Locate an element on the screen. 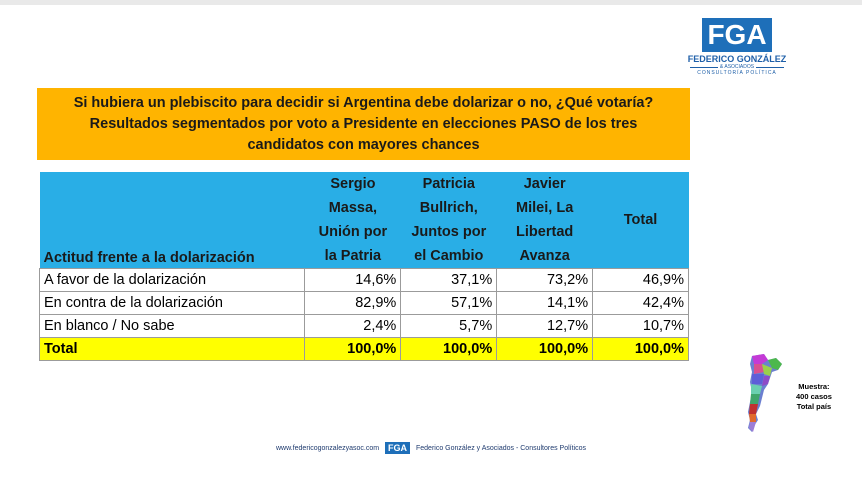 The width and height of the screenshot is (862, 481). cell-value: 5,7% is located at coordinates (449, 326).